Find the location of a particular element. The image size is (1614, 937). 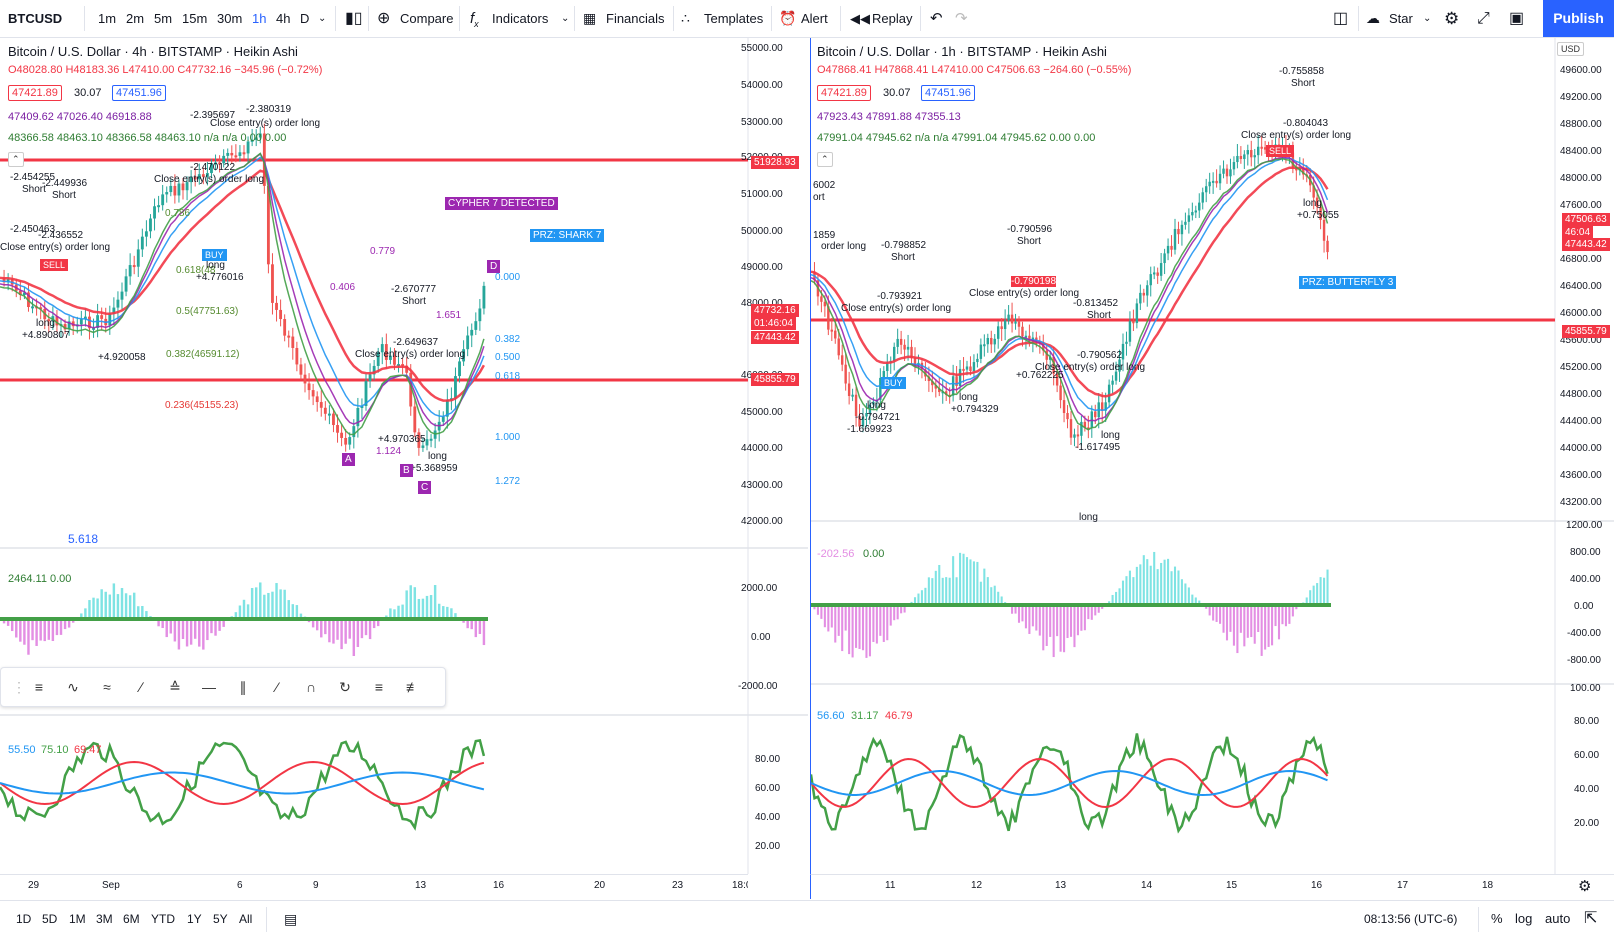

left-countdown-tag: 01:46:04 is located at coordinates (773, 323).